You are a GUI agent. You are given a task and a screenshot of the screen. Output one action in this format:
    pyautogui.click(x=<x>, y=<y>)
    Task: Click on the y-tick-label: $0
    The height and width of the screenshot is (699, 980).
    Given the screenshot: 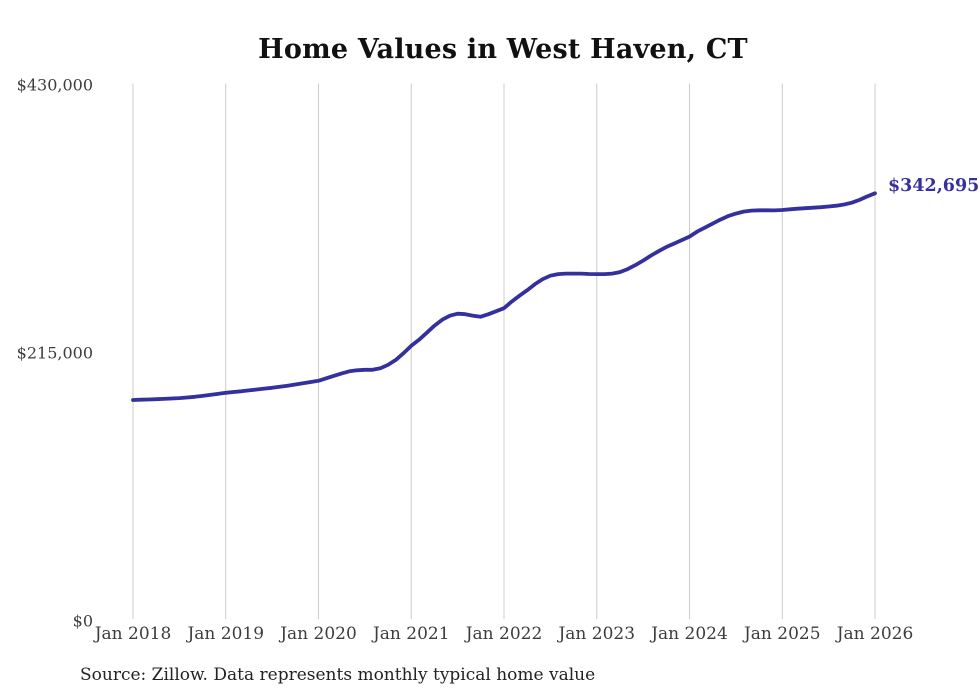 What is the action you would take?
    pyautogui.click(x=82, y=620)
    